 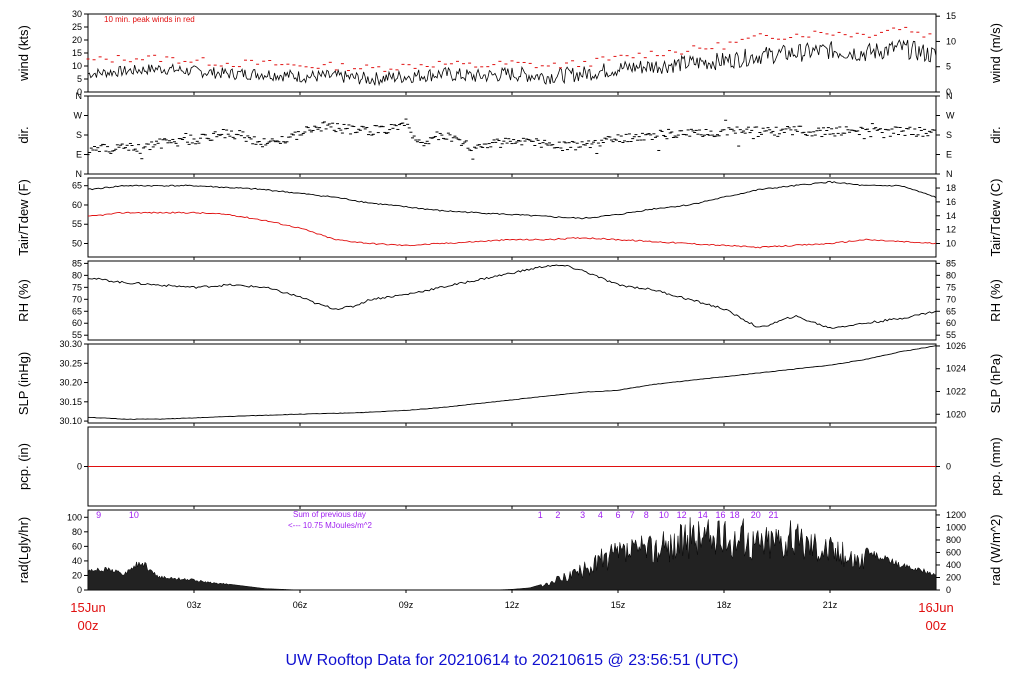 I want to click on y-axis-label-rad: rad(Lgly/hr), so click(x=23, y=550).